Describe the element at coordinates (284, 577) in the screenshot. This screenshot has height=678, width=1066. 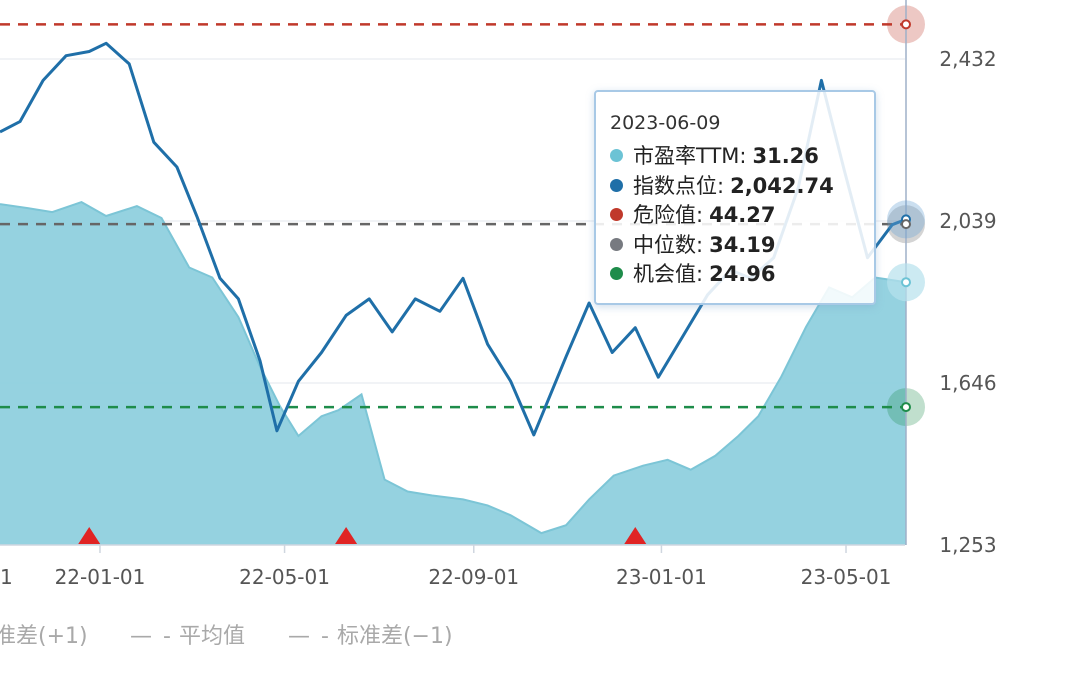
I see `x-tick-label: 22-05-01` at that location.